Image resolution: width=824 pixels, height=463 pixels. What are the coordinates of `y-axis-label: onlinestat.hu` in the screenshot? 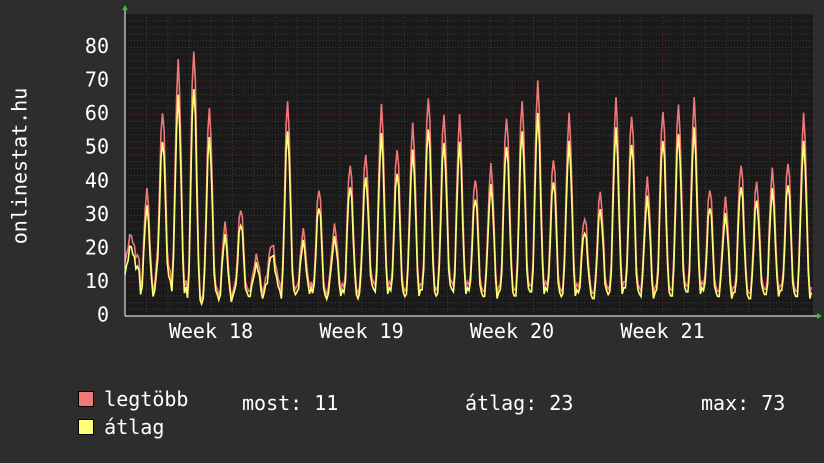 It's located at (20, 166).